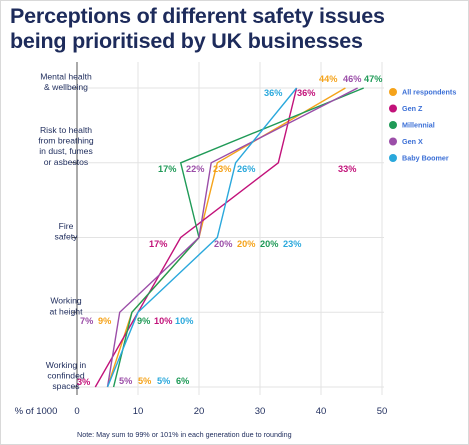  I want to click on category-label: Working in, so click(66, 365).